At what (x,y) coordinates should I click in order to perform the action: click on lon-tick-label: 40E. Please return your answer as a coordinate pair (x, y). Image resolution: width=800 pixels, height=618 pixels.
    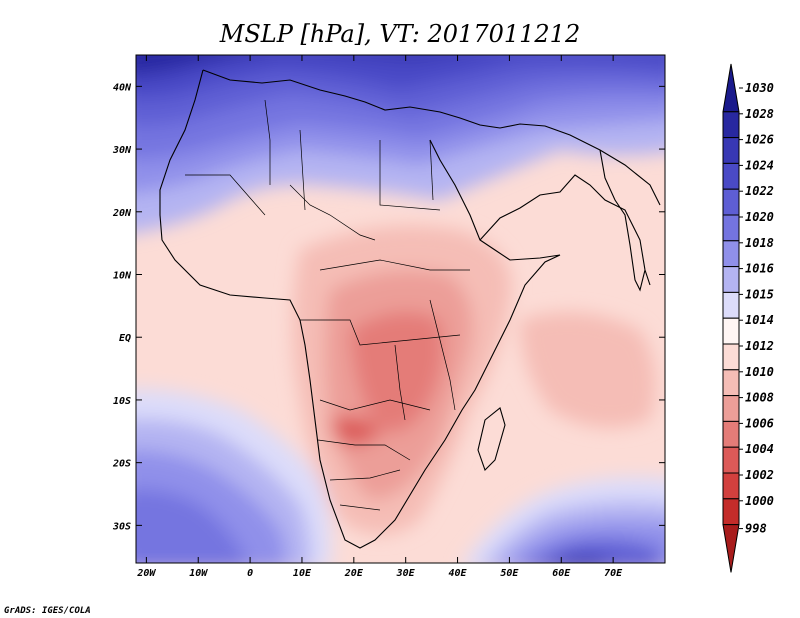
    Looking at the image, I should click on (458, 573).